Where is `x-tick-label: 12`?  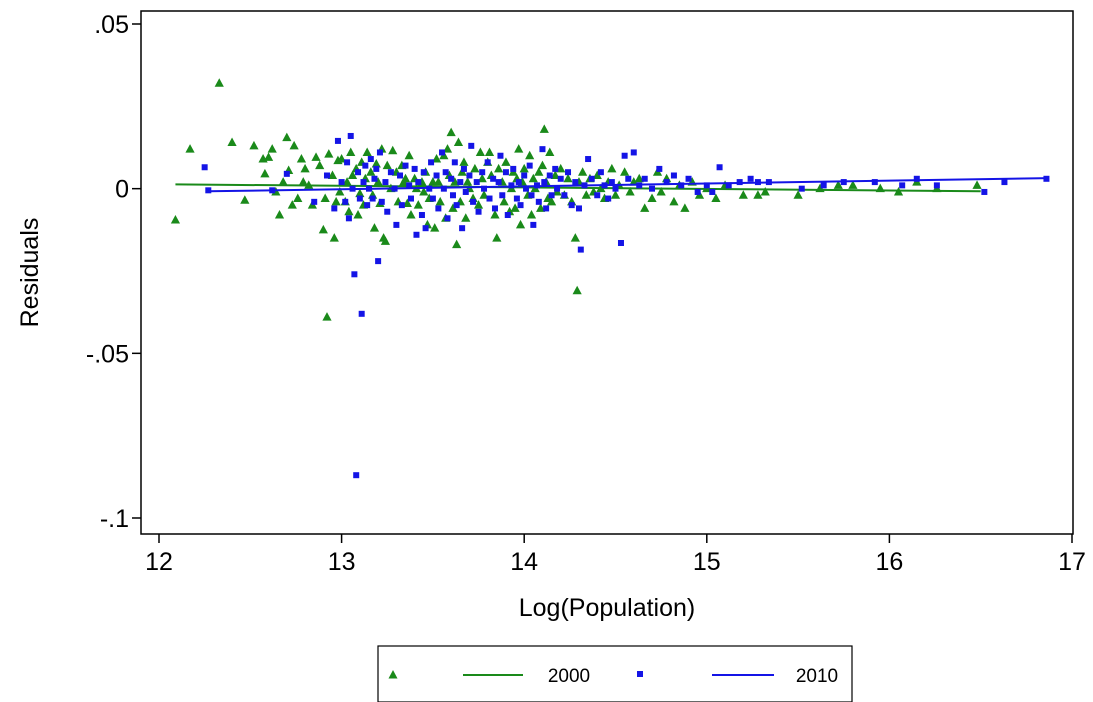
x-tick-label: 12 is located at coordinates (159, 562).